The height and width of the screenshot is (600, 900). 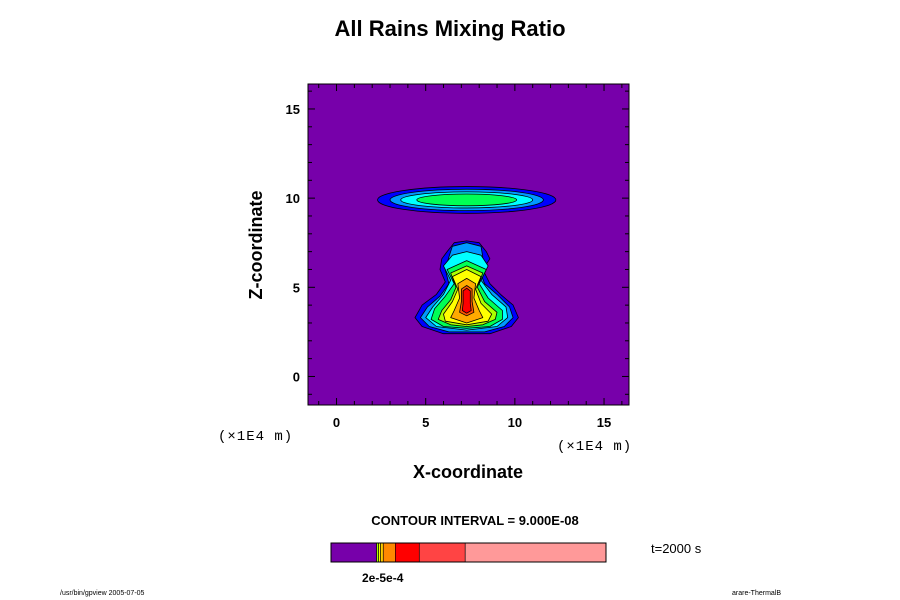 What do you see at coordinates (296, 287) in the screenshot?
I see `y-tick-label: 5` at bounding box center [296, 287].